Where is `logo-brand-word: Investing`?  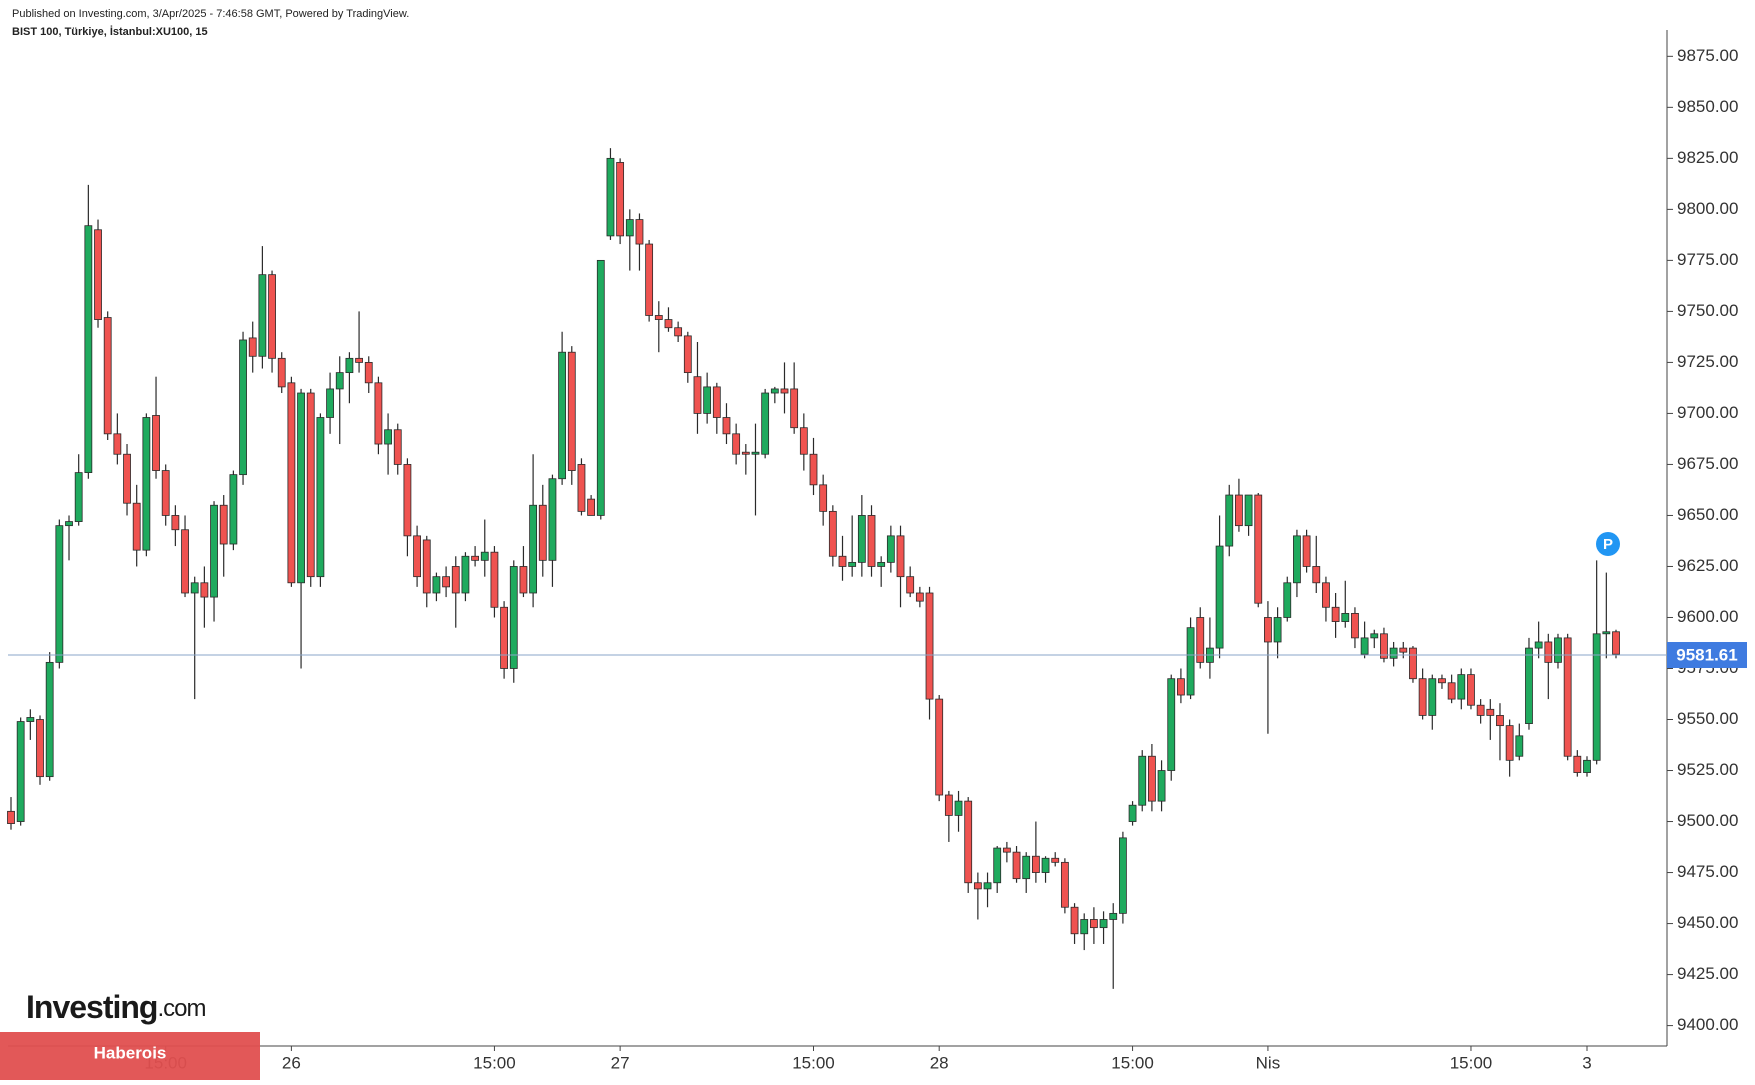 logo-brand-word: Investing is located at coordinates (91, 1007).